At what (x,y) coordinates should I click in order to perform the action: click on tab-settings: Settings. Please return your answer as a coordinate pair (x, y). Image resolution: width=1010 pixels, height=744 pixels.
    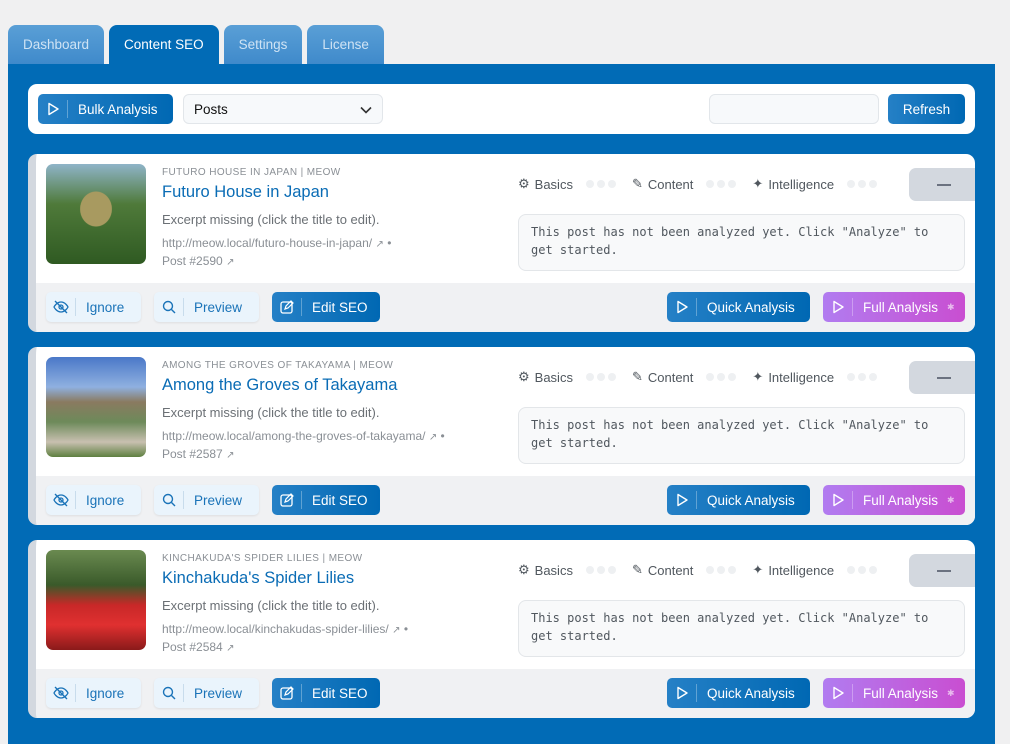
    Looking at the image, I should click on (263, 44).